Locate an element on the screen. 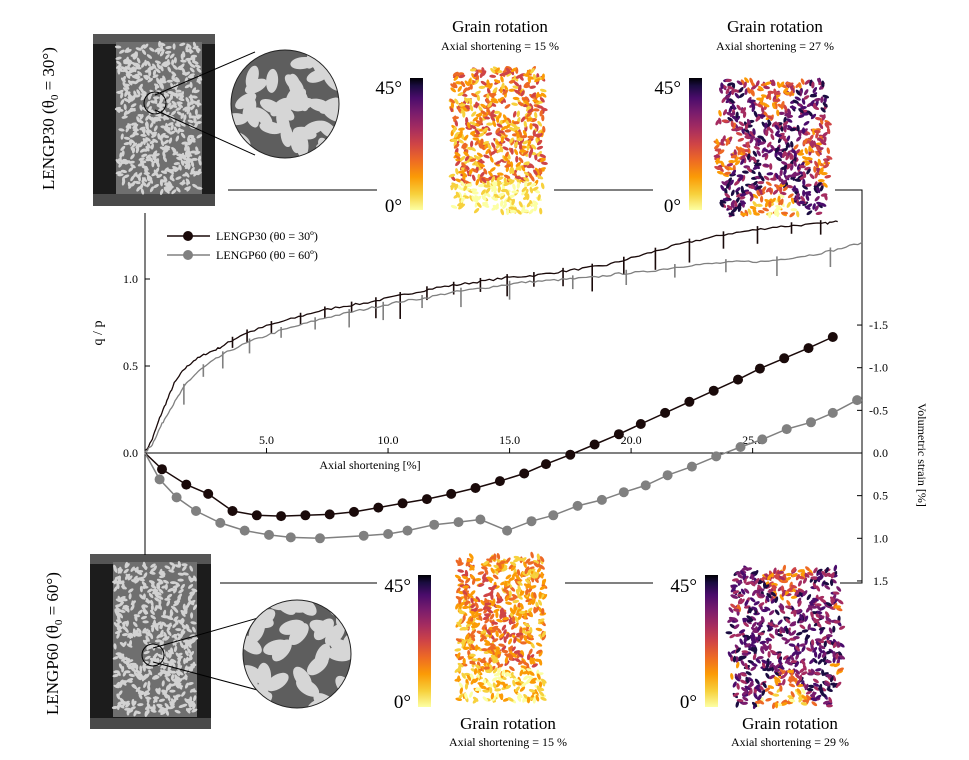 Image resolution: width=969 pixels, height=760 pixels. panel-3-title: Grain rotation is located at coordinates (508, 723).